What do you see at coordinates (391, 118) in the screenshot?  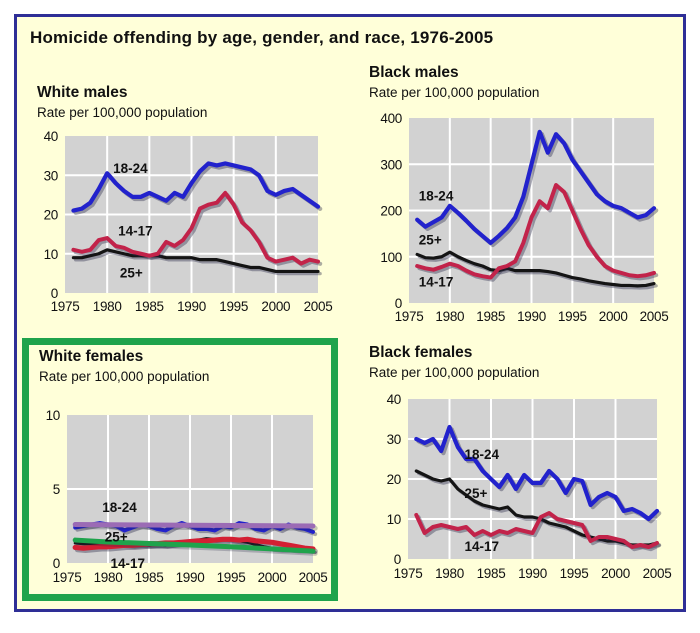 I see `y-tick-label: 400` at bounding box center [391, 118].